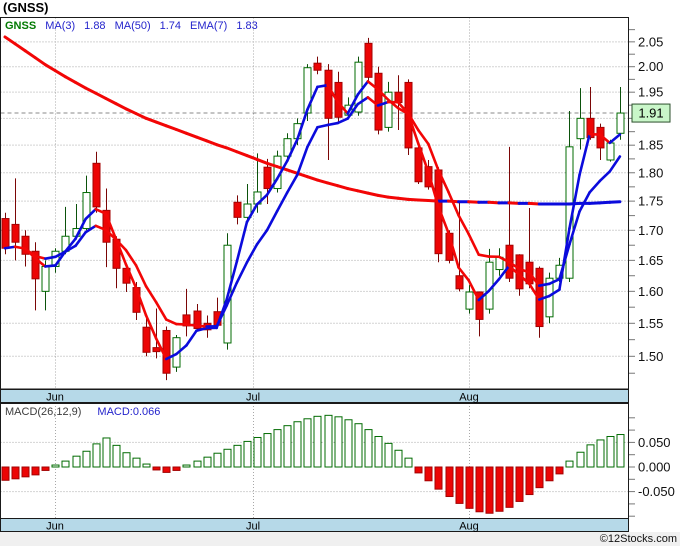 The image size is (680, 546). Describe the element at coordinates (60, 26) in the screenshot. I see `ma3-label: MA(3)` at that location.